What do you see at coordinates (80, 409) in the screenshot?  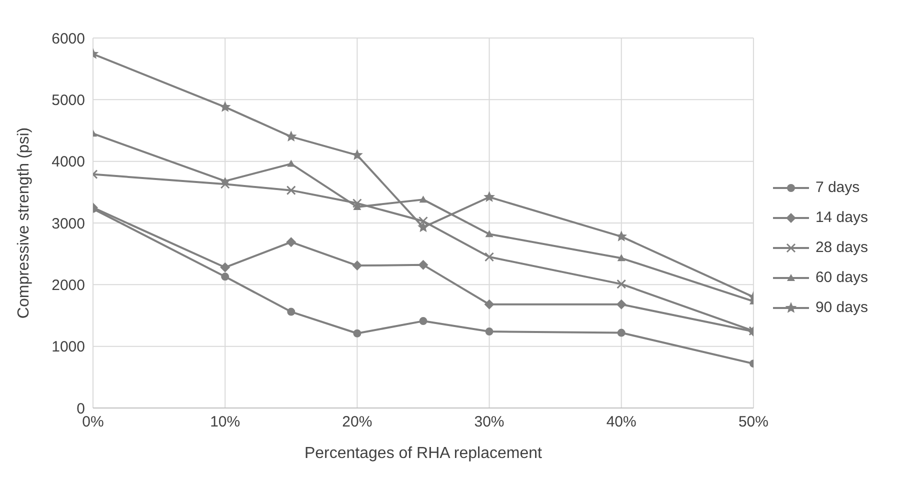 I see `y-tick-label: 0` at bounding box center [80, 409].